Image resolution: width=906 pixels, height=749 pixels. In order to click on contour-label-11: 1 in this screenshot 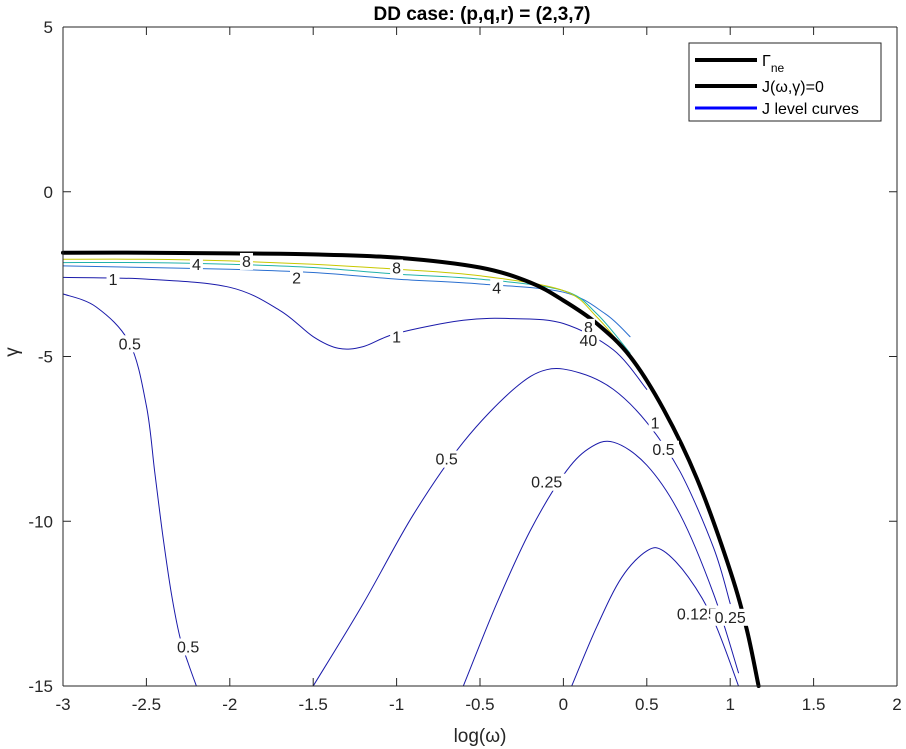, I will do `click(655, 423)`.